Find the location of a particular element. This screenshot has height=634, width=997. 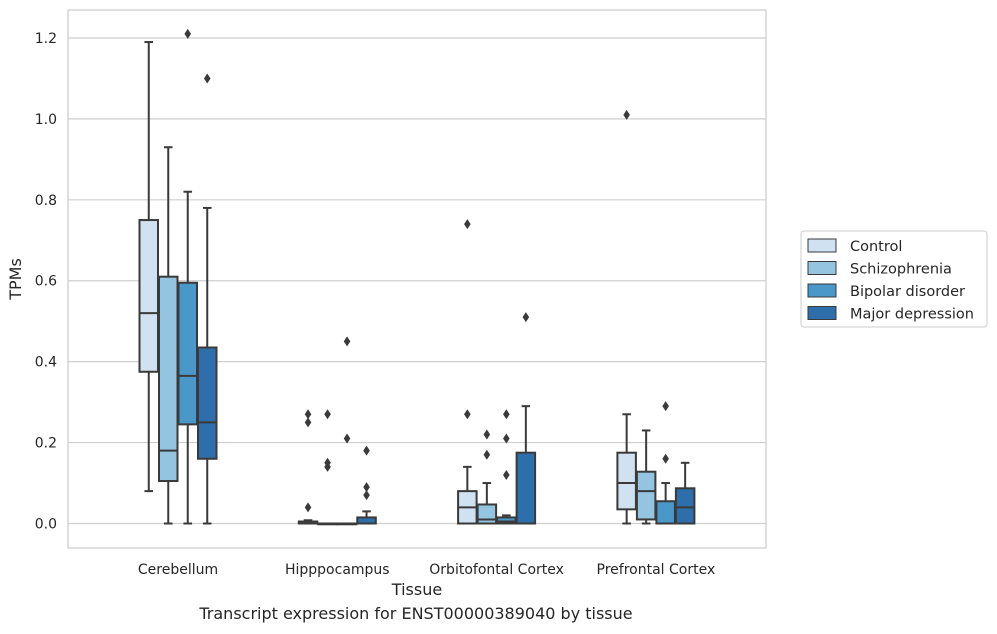

legend-label: Bipolar disorder is located at coordinates (907, 292).